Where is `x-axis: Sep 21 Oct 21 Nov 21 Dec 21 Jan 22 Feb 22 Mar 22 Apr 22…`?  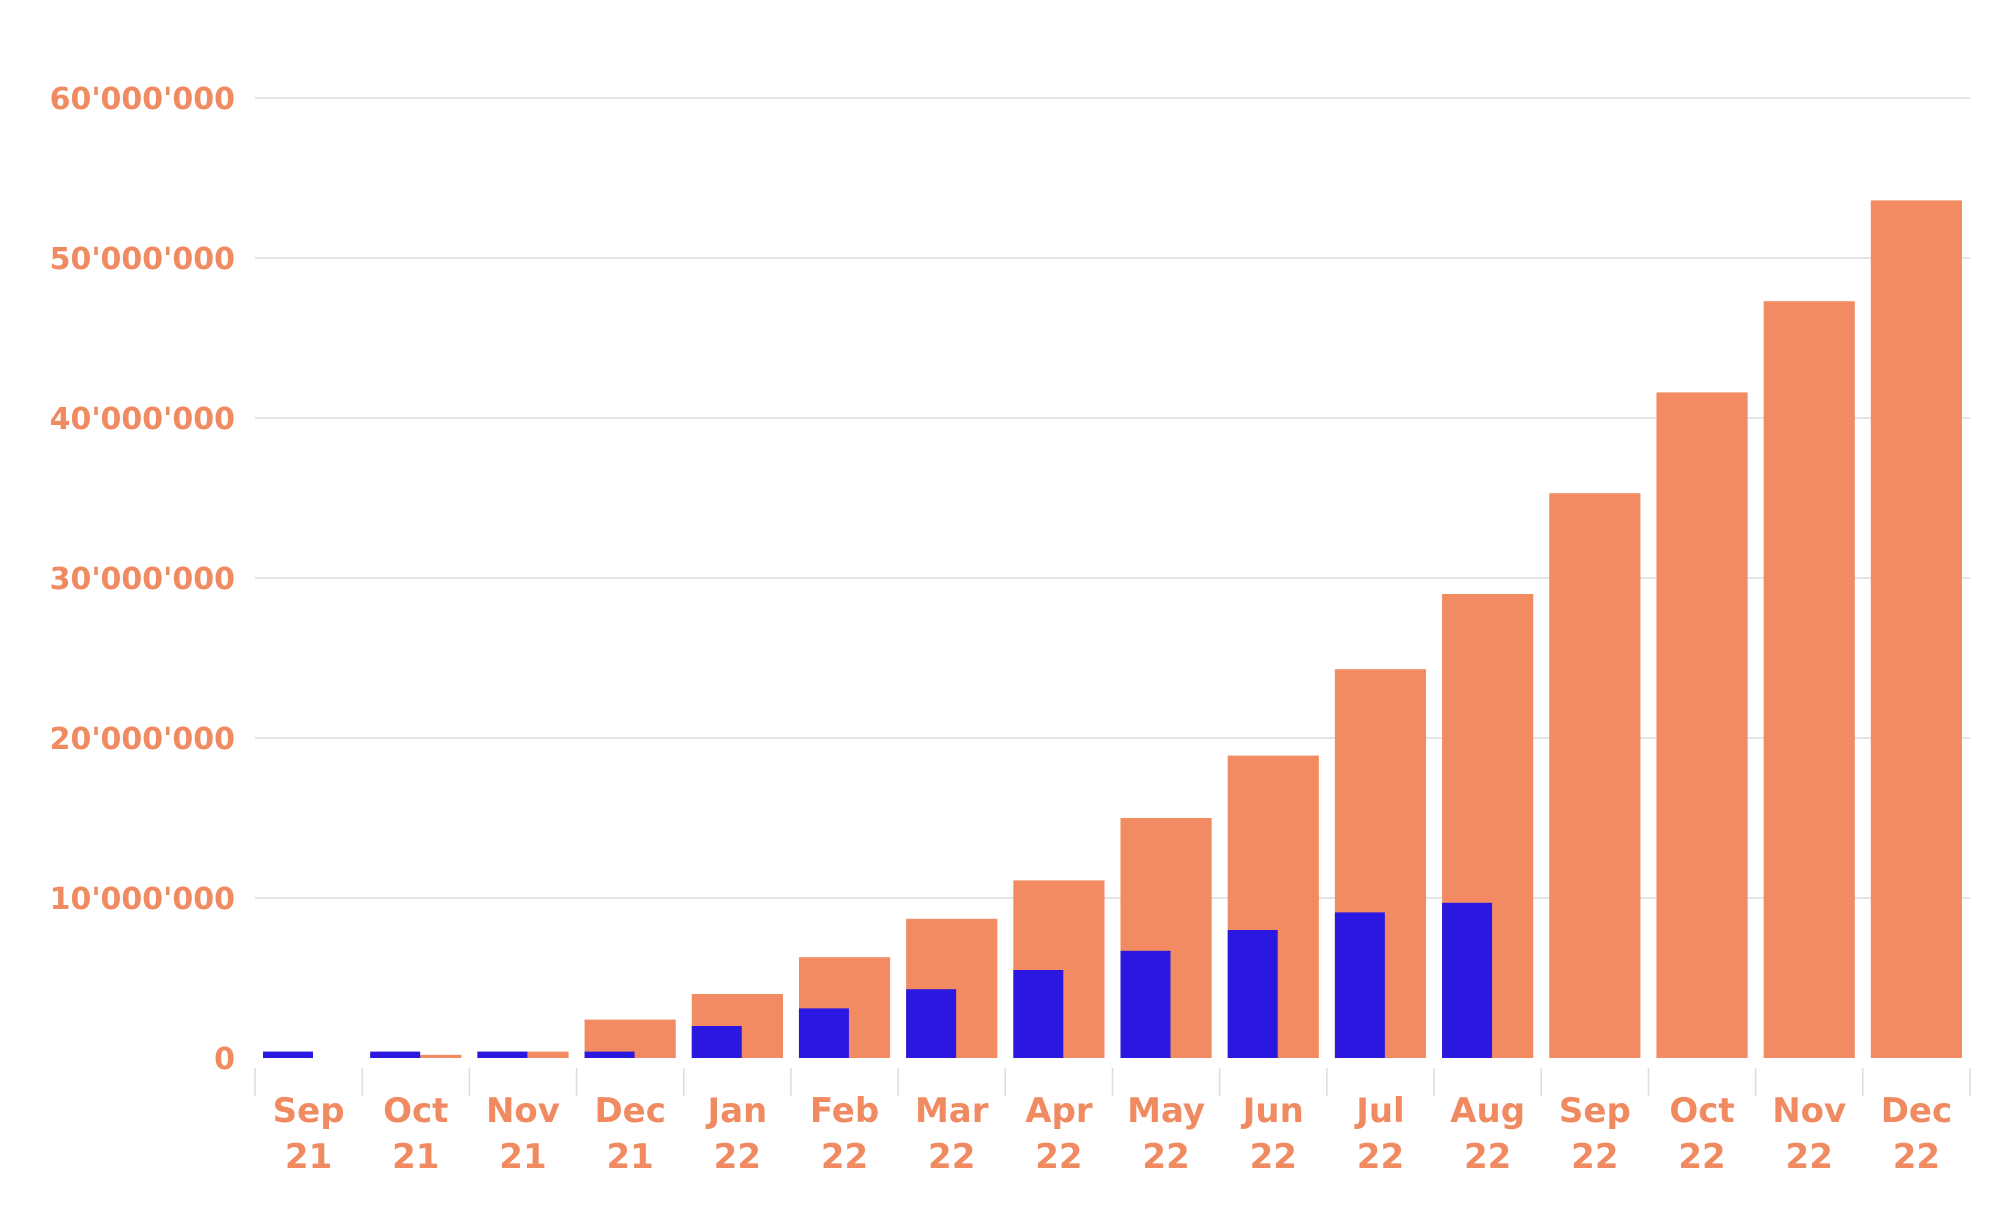 x-axis: Sep 21 Oct 21 Nov 21 Dec 21 Jan 22 Feb 22 Mar 22 Apr 22… is located at coordinates (1112, 1122).